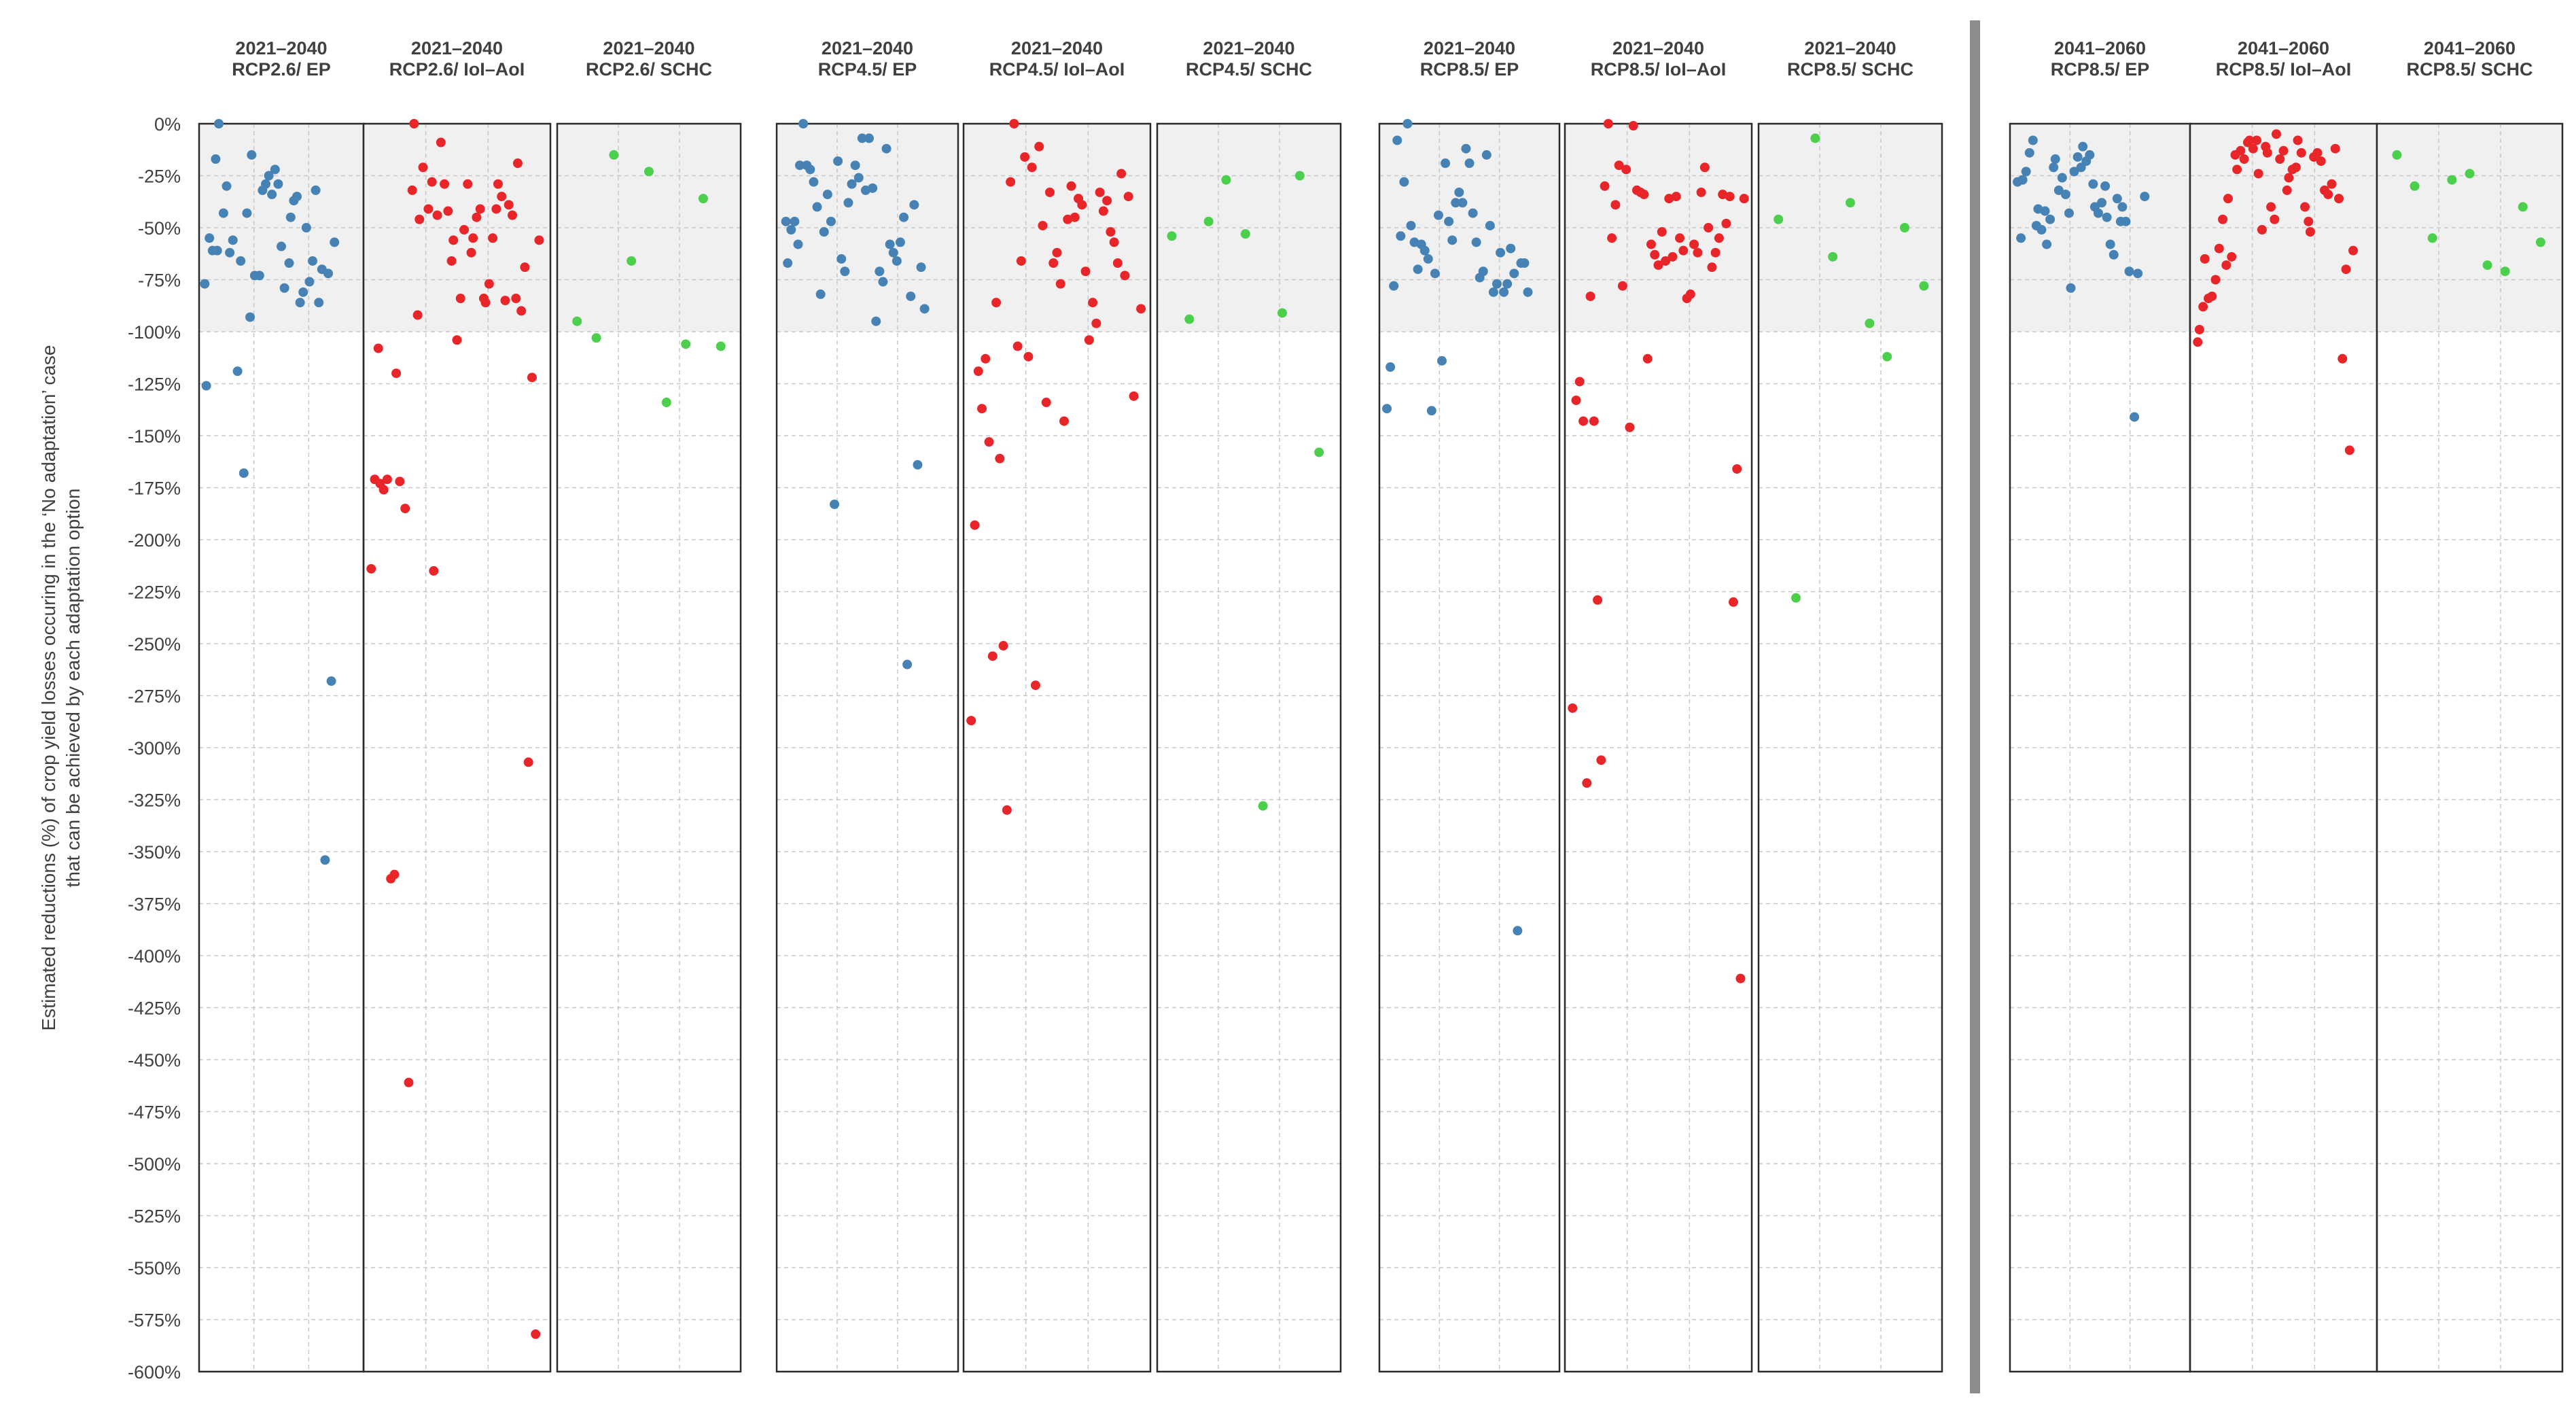 This screenshot has width=2576, height=1409. What do you see at coordinates (2470, 48) in the screenshot?
I see `panel-title-period: 2041–2060` at bounding box center [2470, 48].